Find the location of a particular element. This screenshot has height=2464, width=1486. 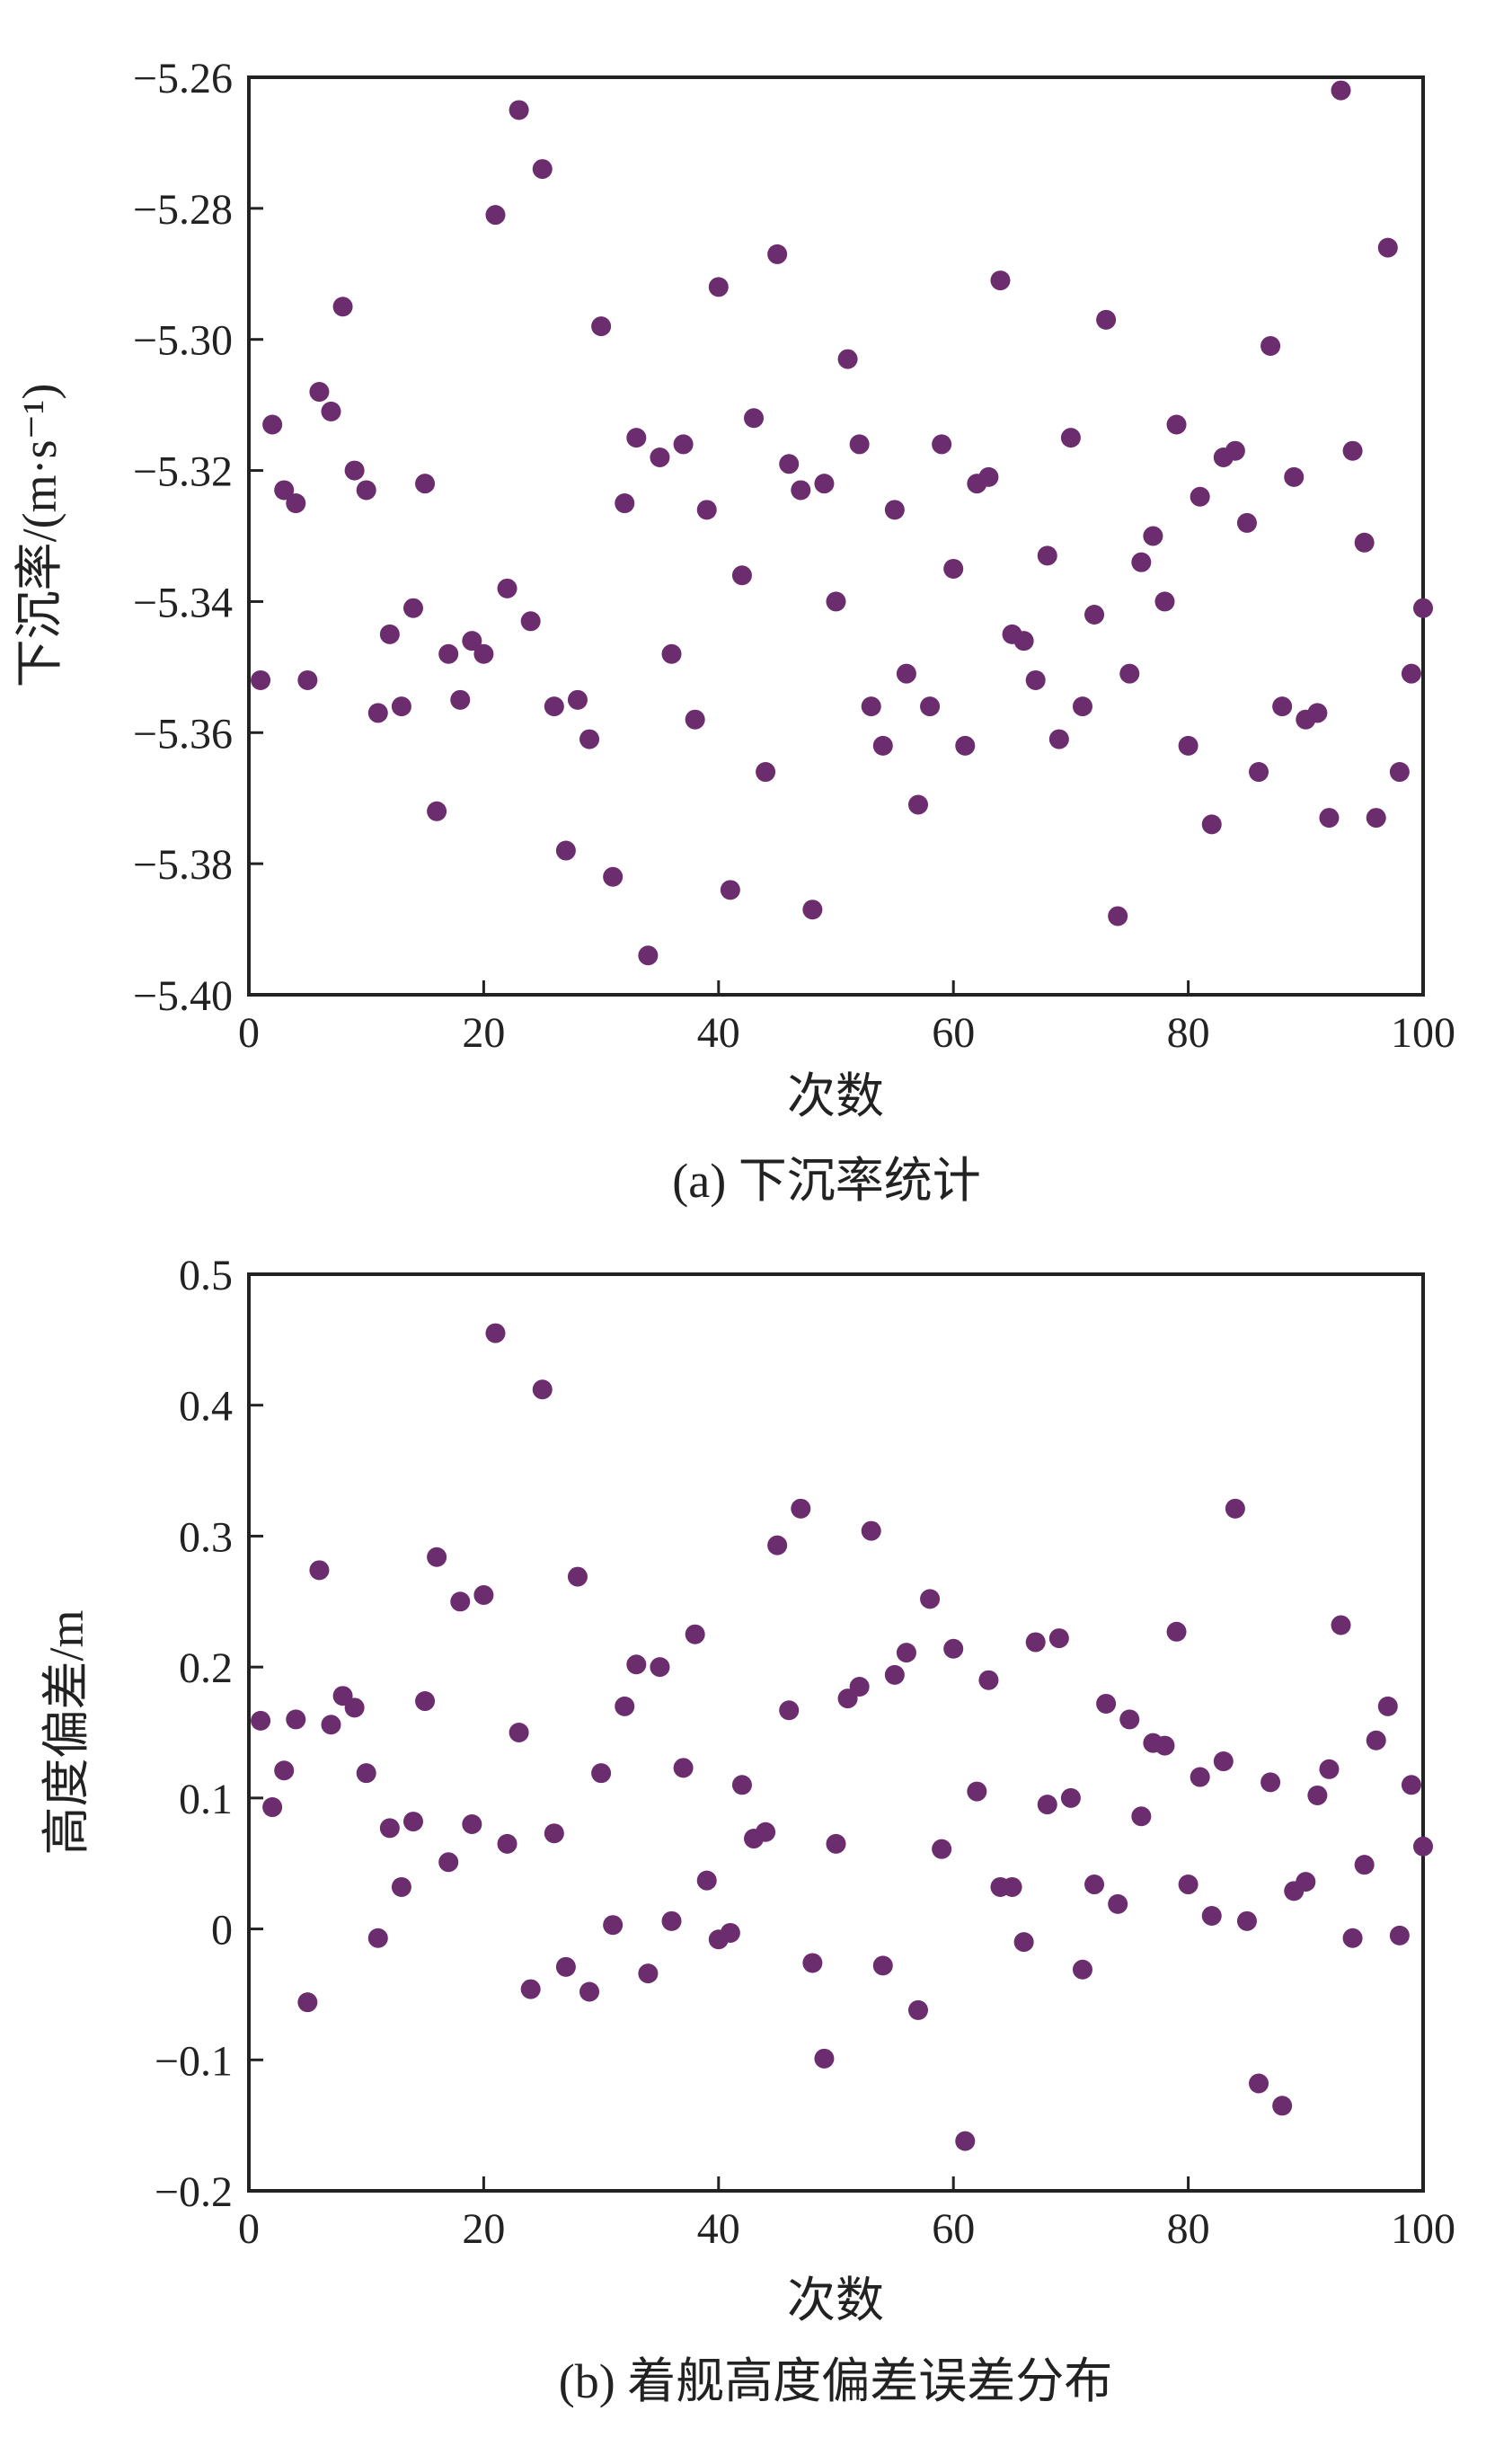

panel-a-y-tick-label: −5.34 is located at coordinates (183, 603).